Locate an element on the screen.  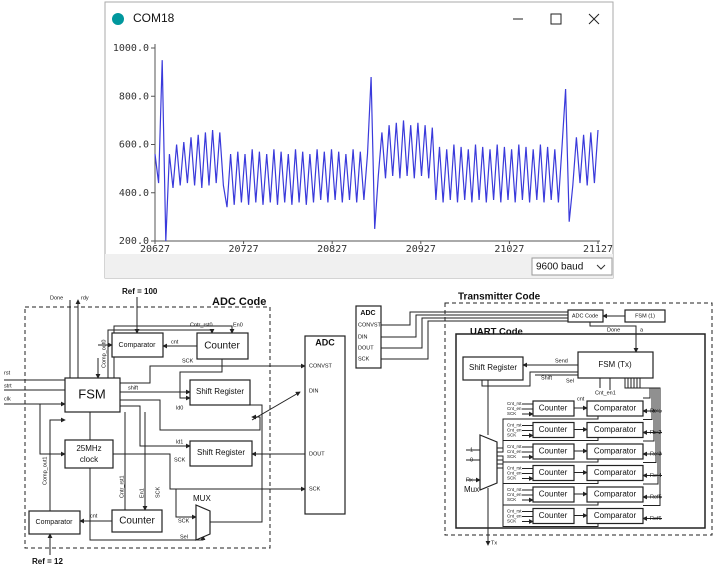
window-title: COM18 is located at coordinates (154, 18).